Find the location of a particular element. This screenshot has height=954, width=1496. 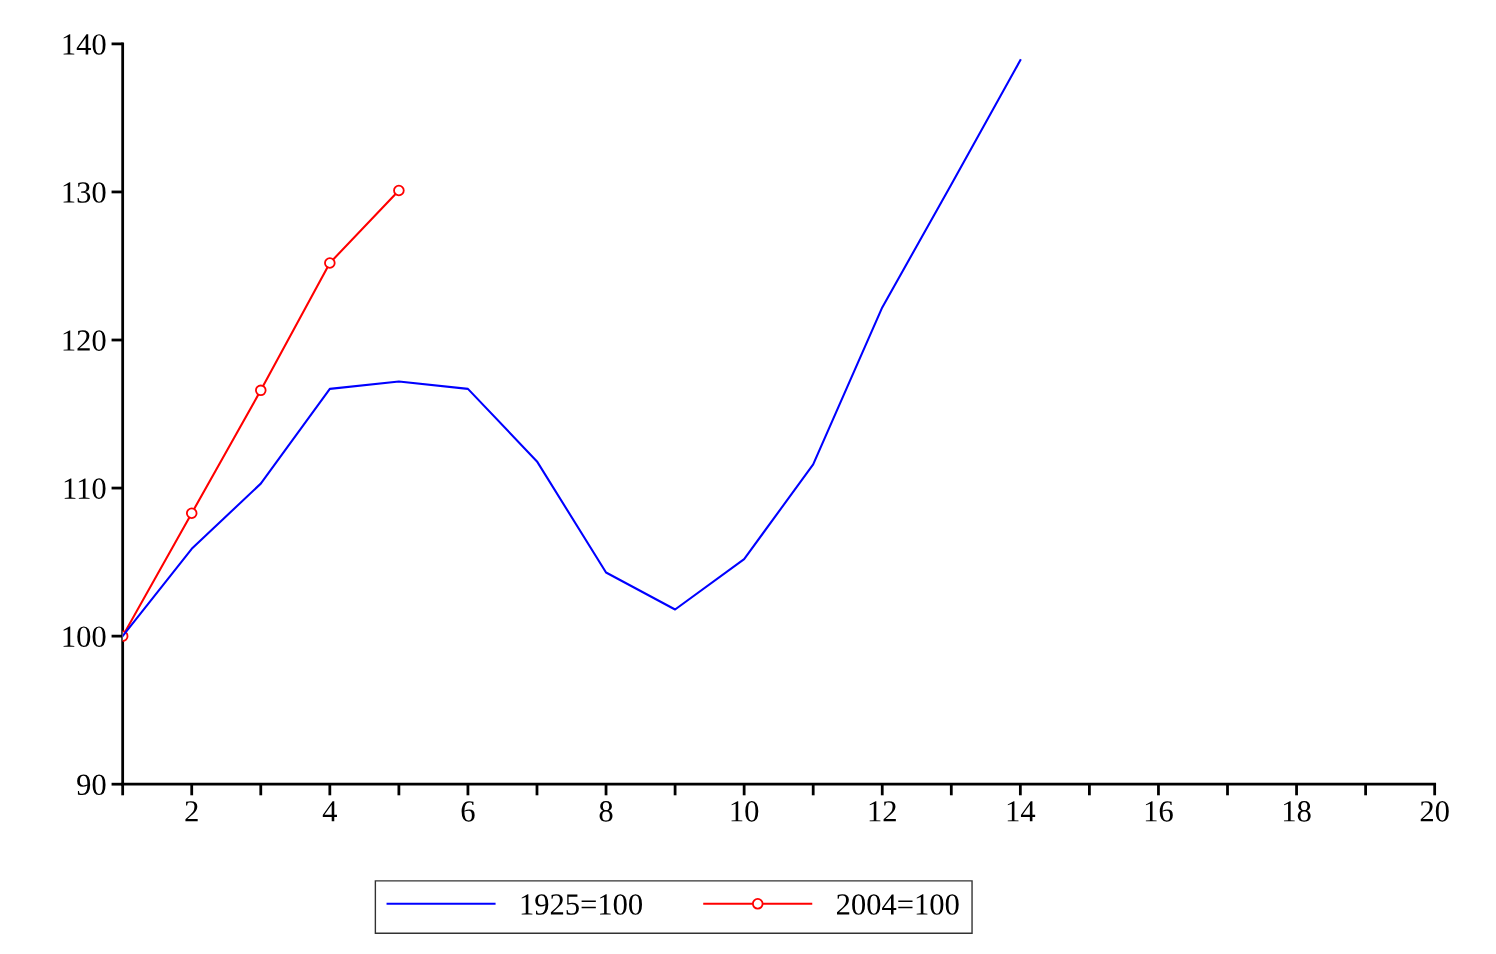

x-tick-label: 16 is located at coordinates (1159, 811).